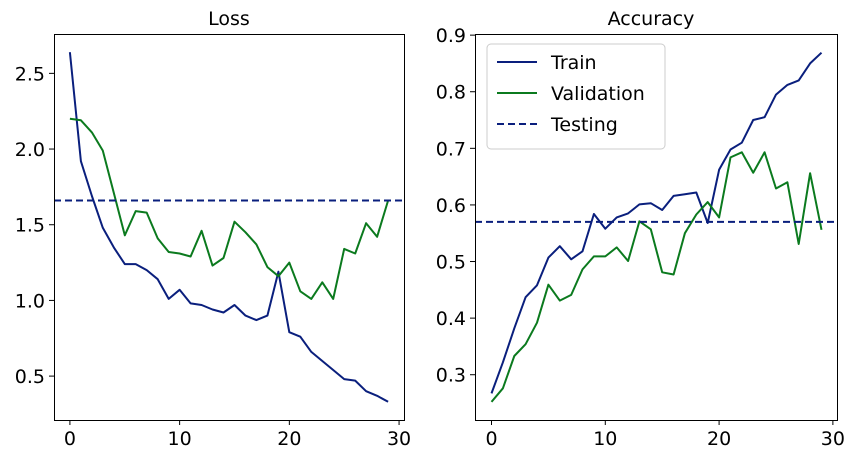 The width and height of the screenshot is (846, 459). I want to click on loss-x-tick-label: 30, so click(399, 439).